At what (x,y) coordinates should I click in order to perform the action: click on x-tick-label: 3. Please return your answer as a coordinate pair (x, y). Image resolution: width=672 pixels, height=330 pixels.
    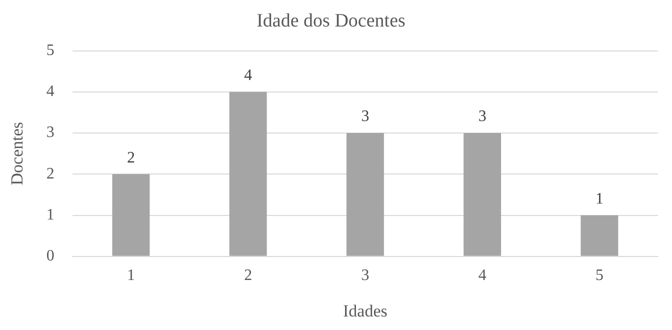
    Looking at the image, I should click on (365, 275).